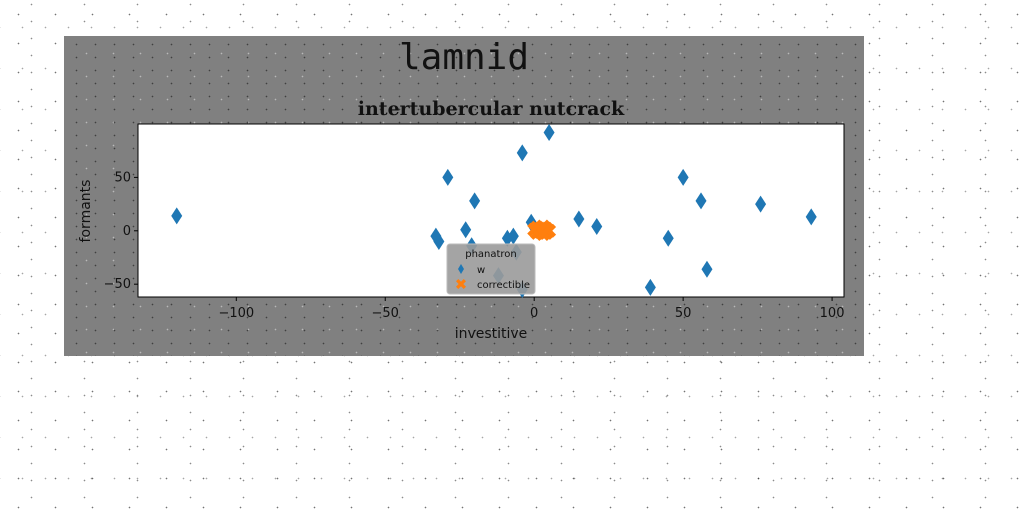 This screenshot has height=512, width=1024. What do you see at coordinates (464, 57) in the screenshot?
I see `figure-suptitle: lamnid` at bounding box center [464, 57].